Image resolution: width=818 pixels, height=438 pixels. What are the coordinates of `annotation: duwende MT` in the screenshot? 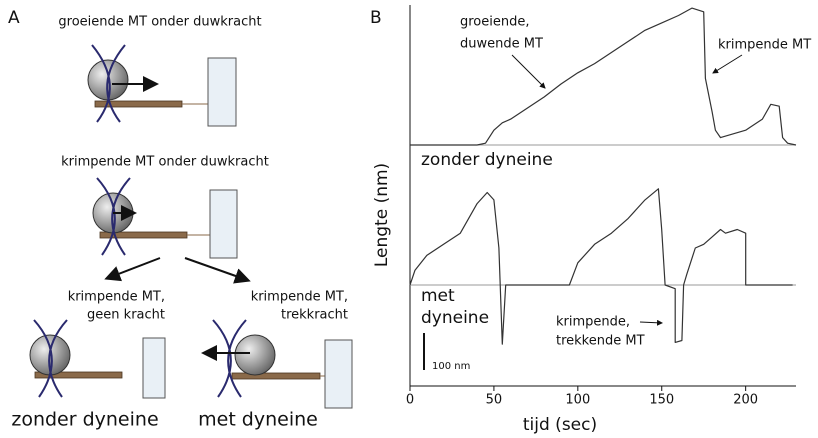 It's located at (501, 44).